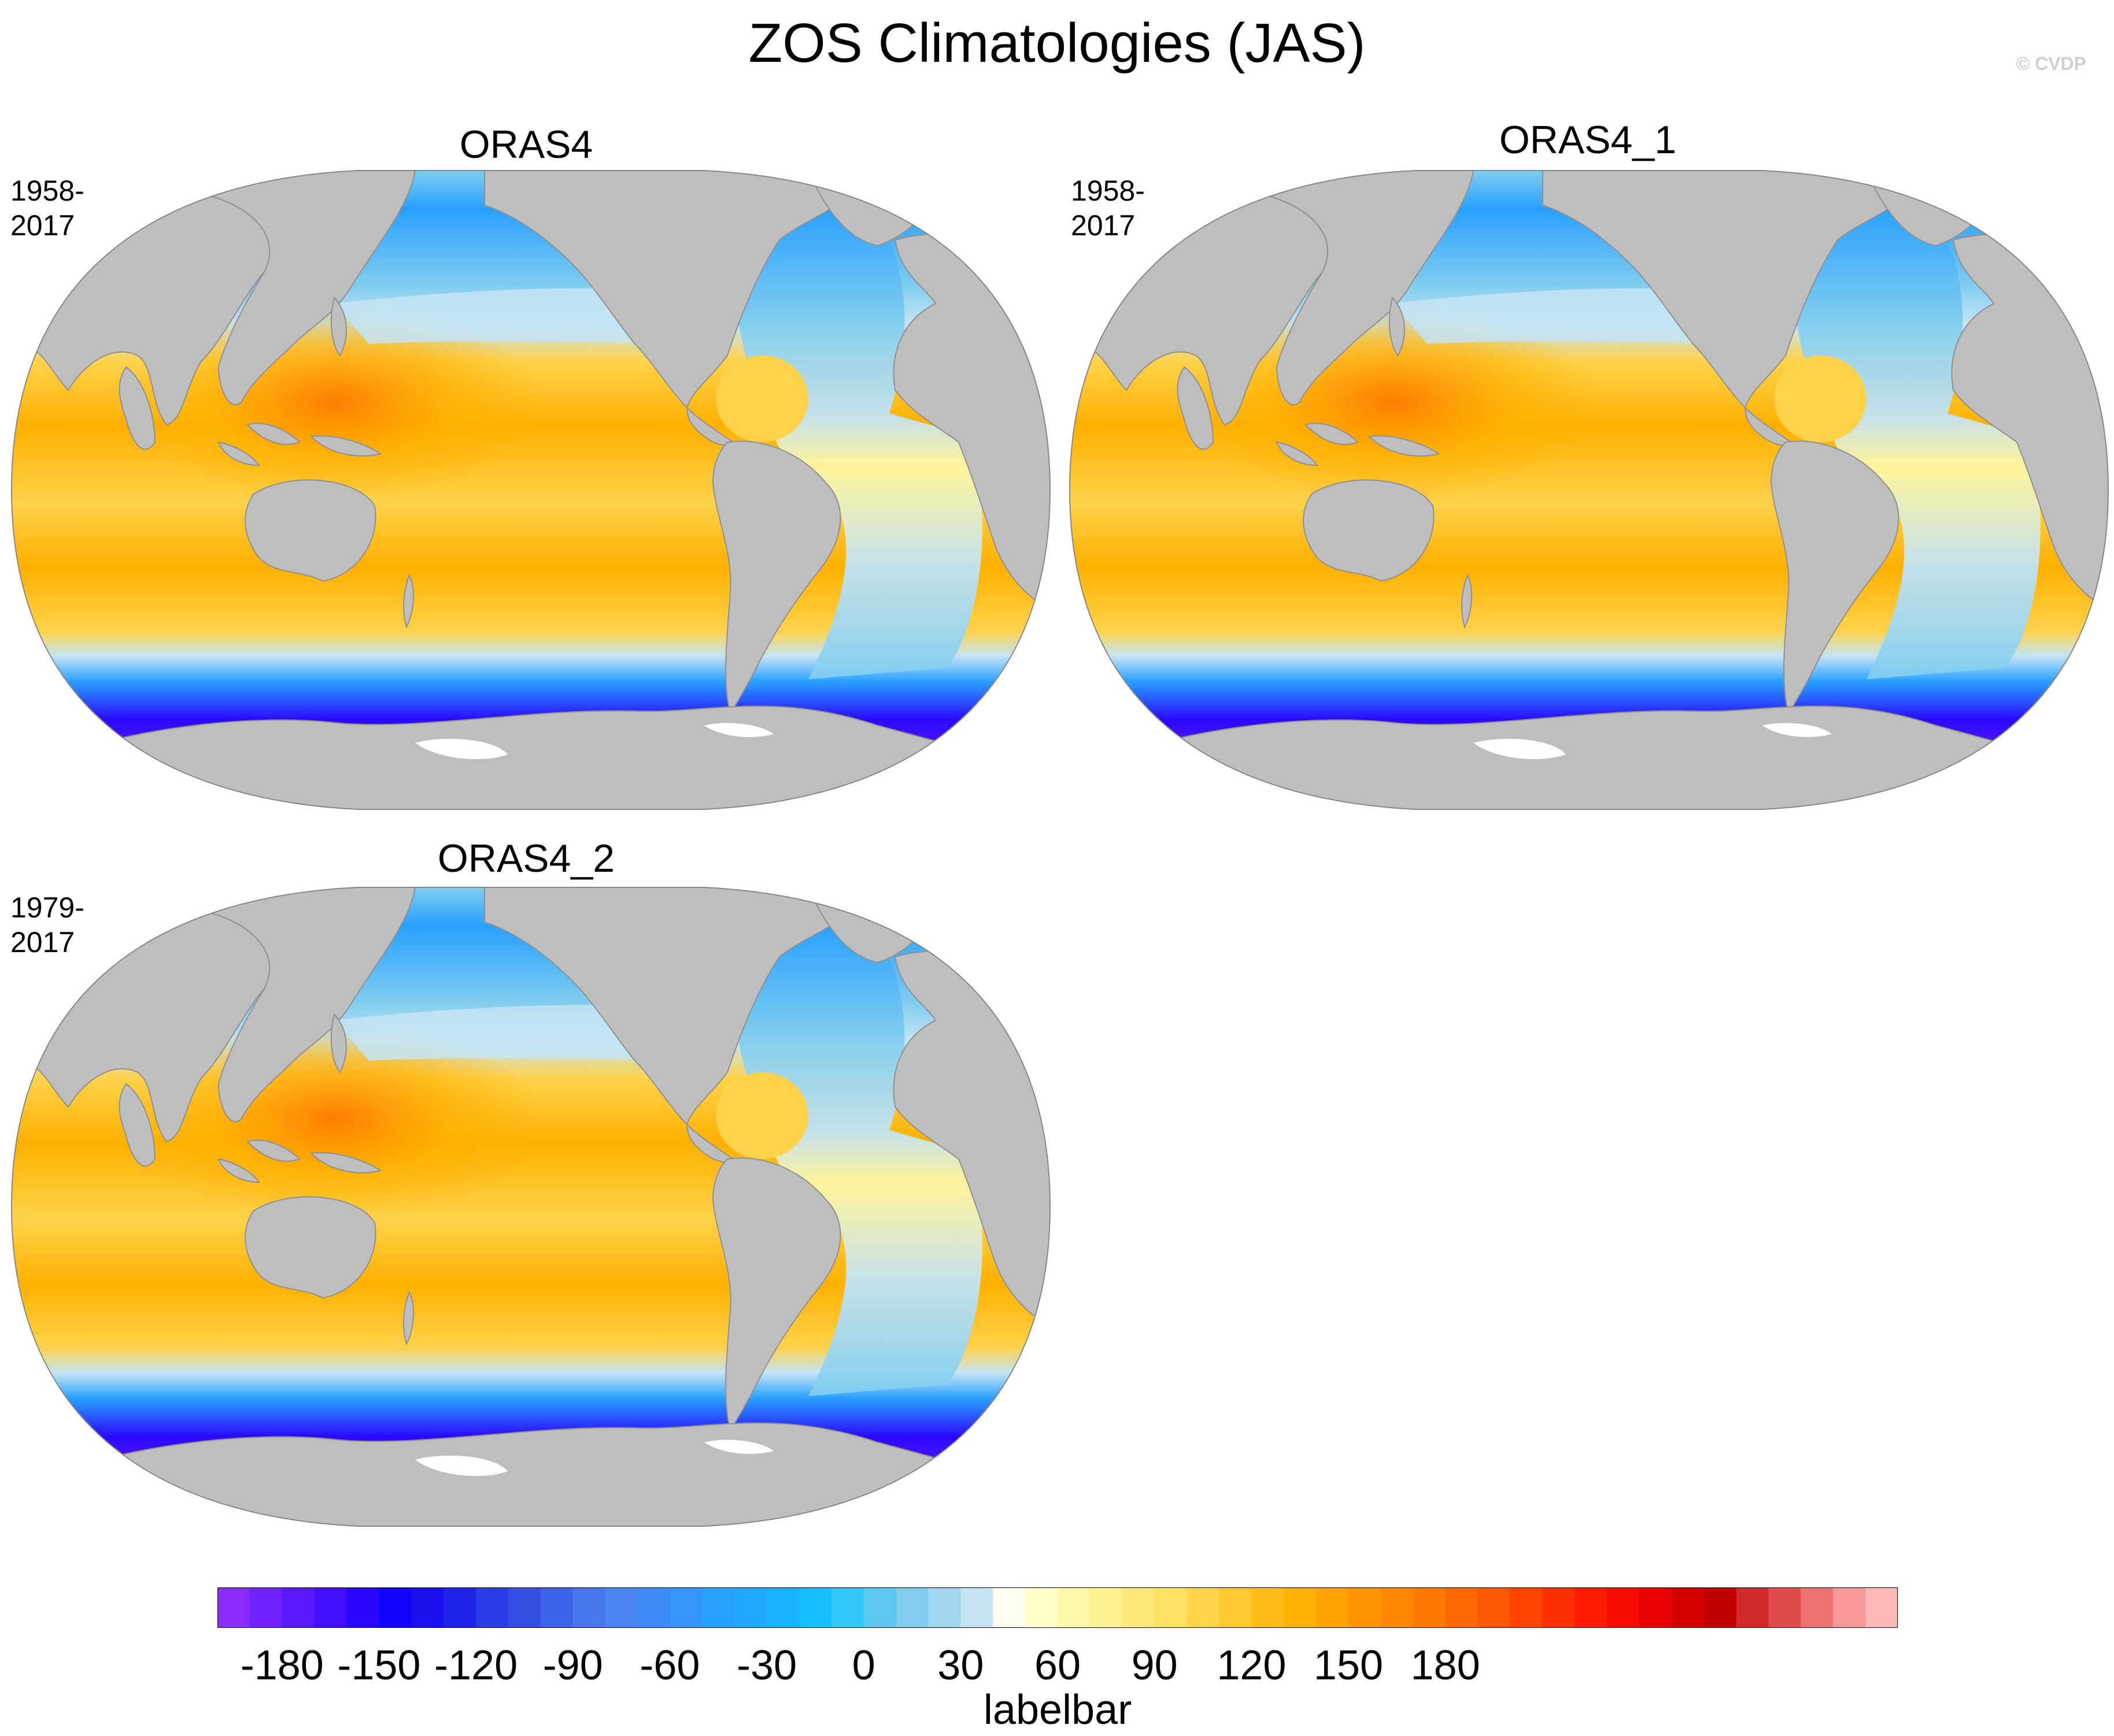  What do you see at coordinates (1797, 730) in the screenshot?
I see `weddell-ice-shelf` at bounding box center [1797, 730].